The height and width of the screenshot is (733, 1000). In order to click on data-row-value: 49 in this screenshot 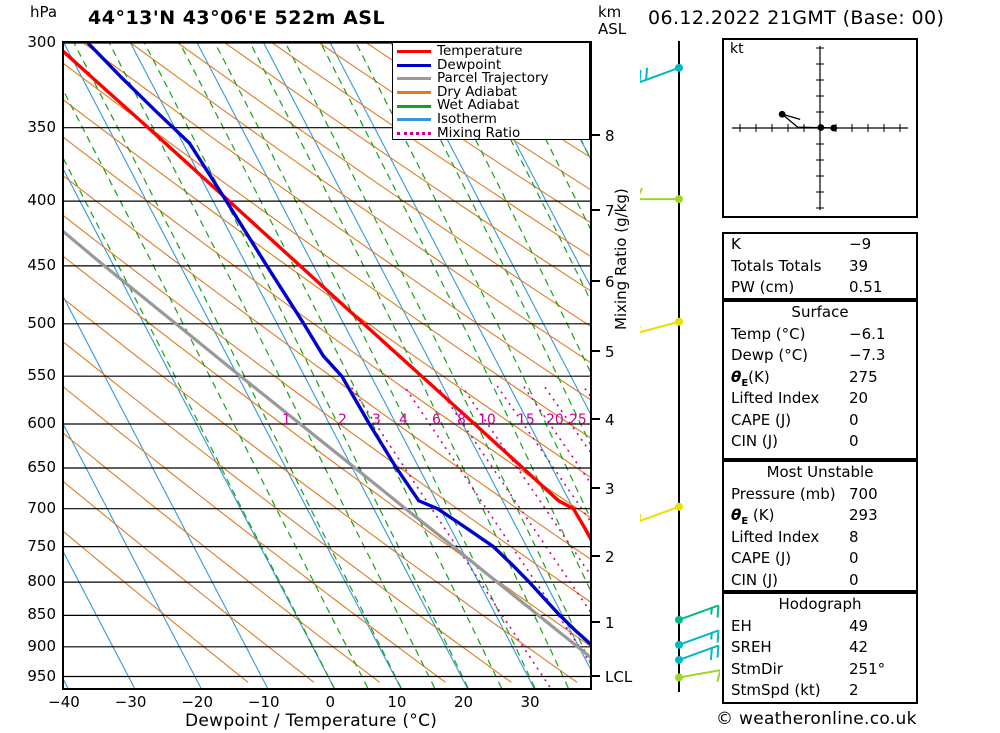, I will do `click(859, 625)`.